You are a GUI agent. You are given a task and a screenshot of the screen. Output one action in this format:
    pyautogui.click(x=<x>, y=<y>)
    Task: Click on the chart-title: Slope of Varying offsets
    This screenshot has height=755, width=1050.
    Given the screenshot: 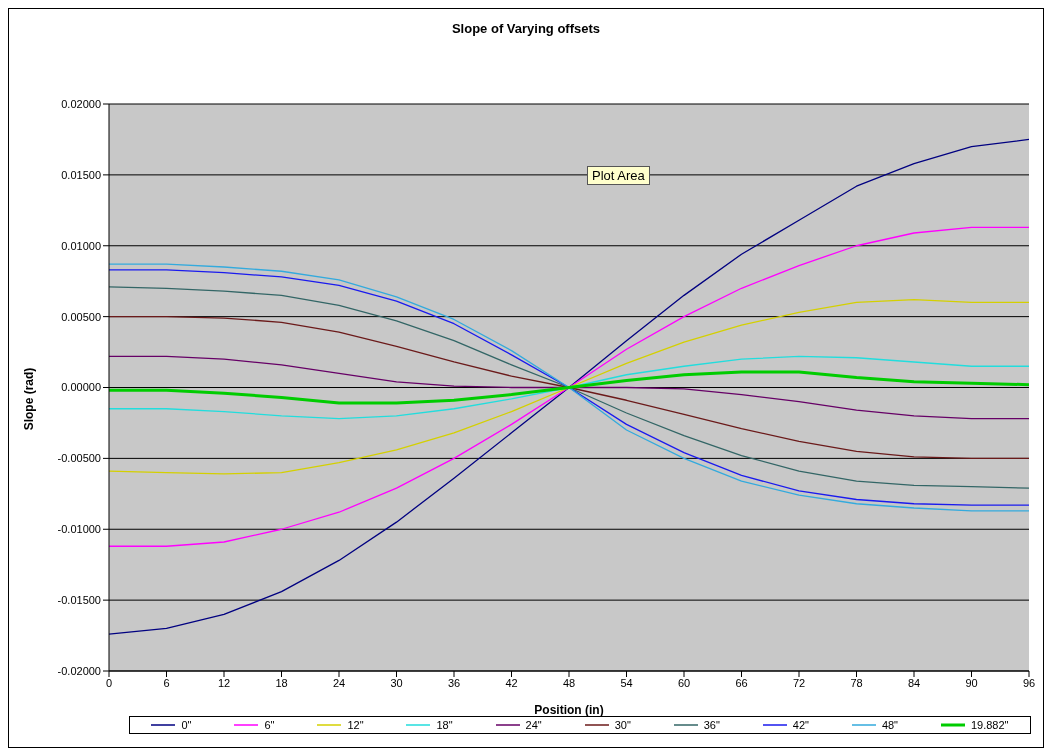 What is the action you would take?
    pyautogui.click(x=526, y=28)
    